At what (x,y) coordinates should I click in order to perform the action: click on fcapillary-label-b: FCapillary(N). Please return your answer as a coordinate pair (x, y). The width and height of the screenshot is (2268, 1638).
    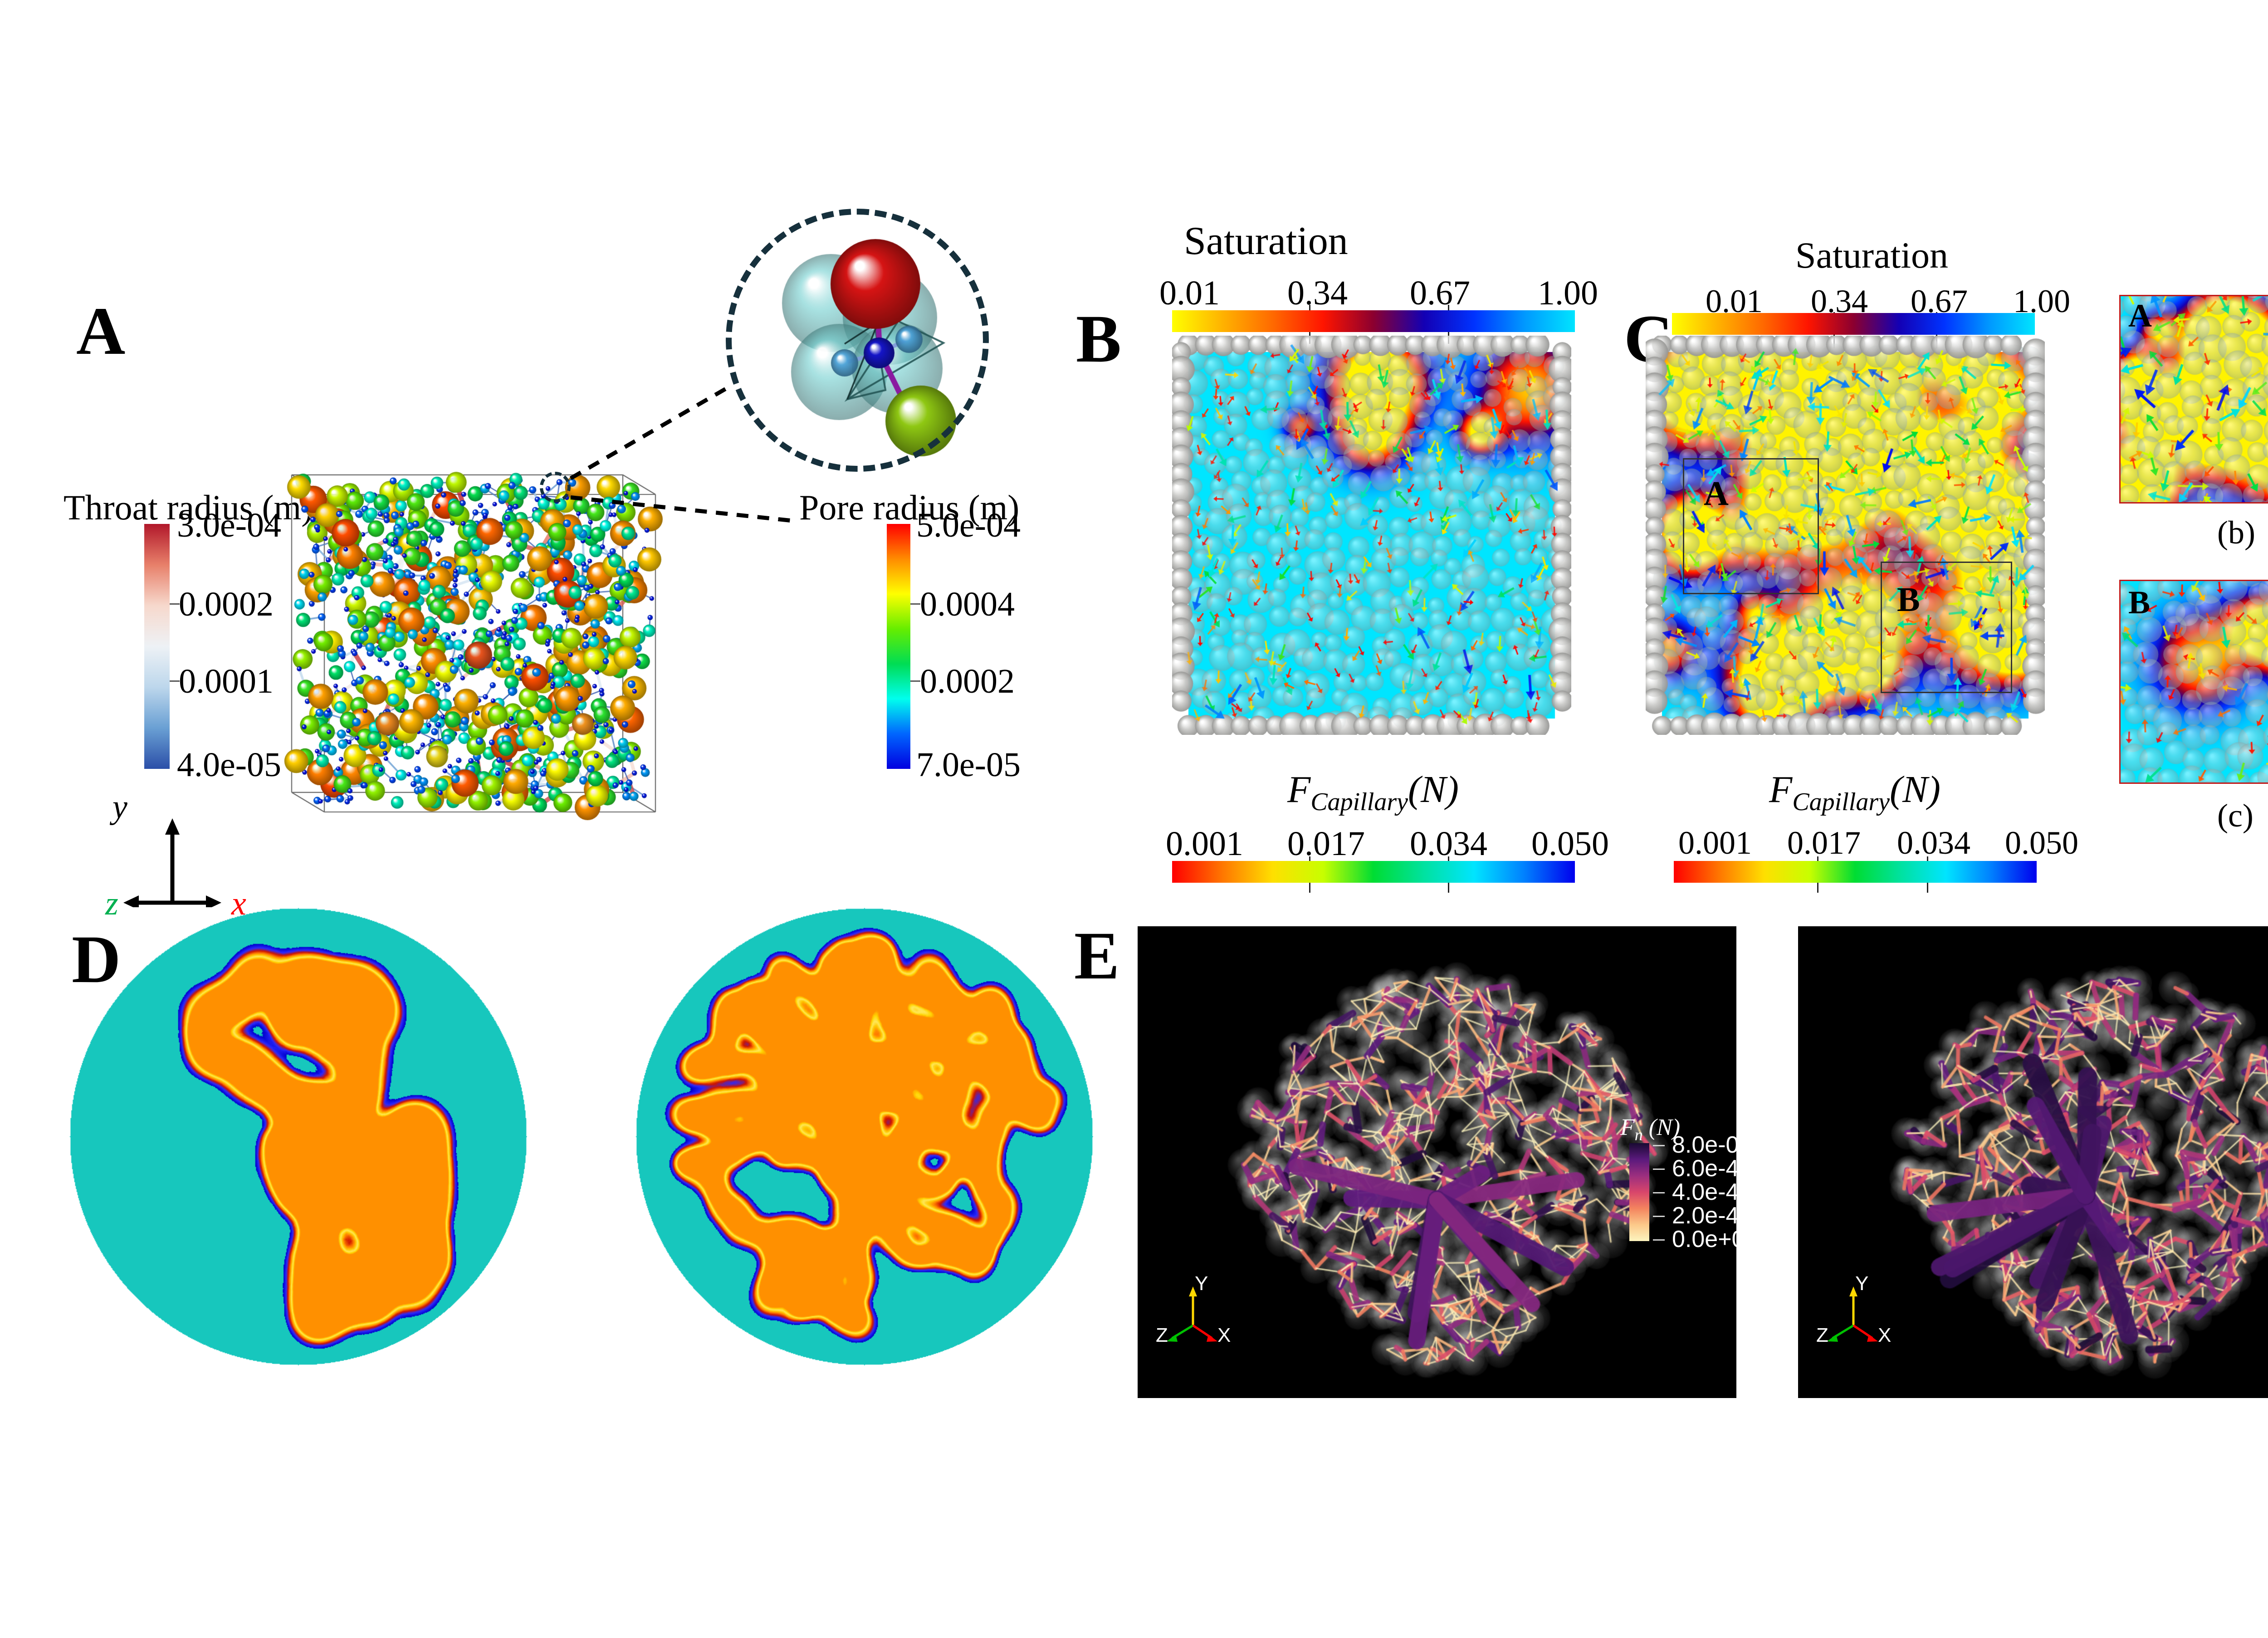
    Looking at the image, I should click on (1373, 792).